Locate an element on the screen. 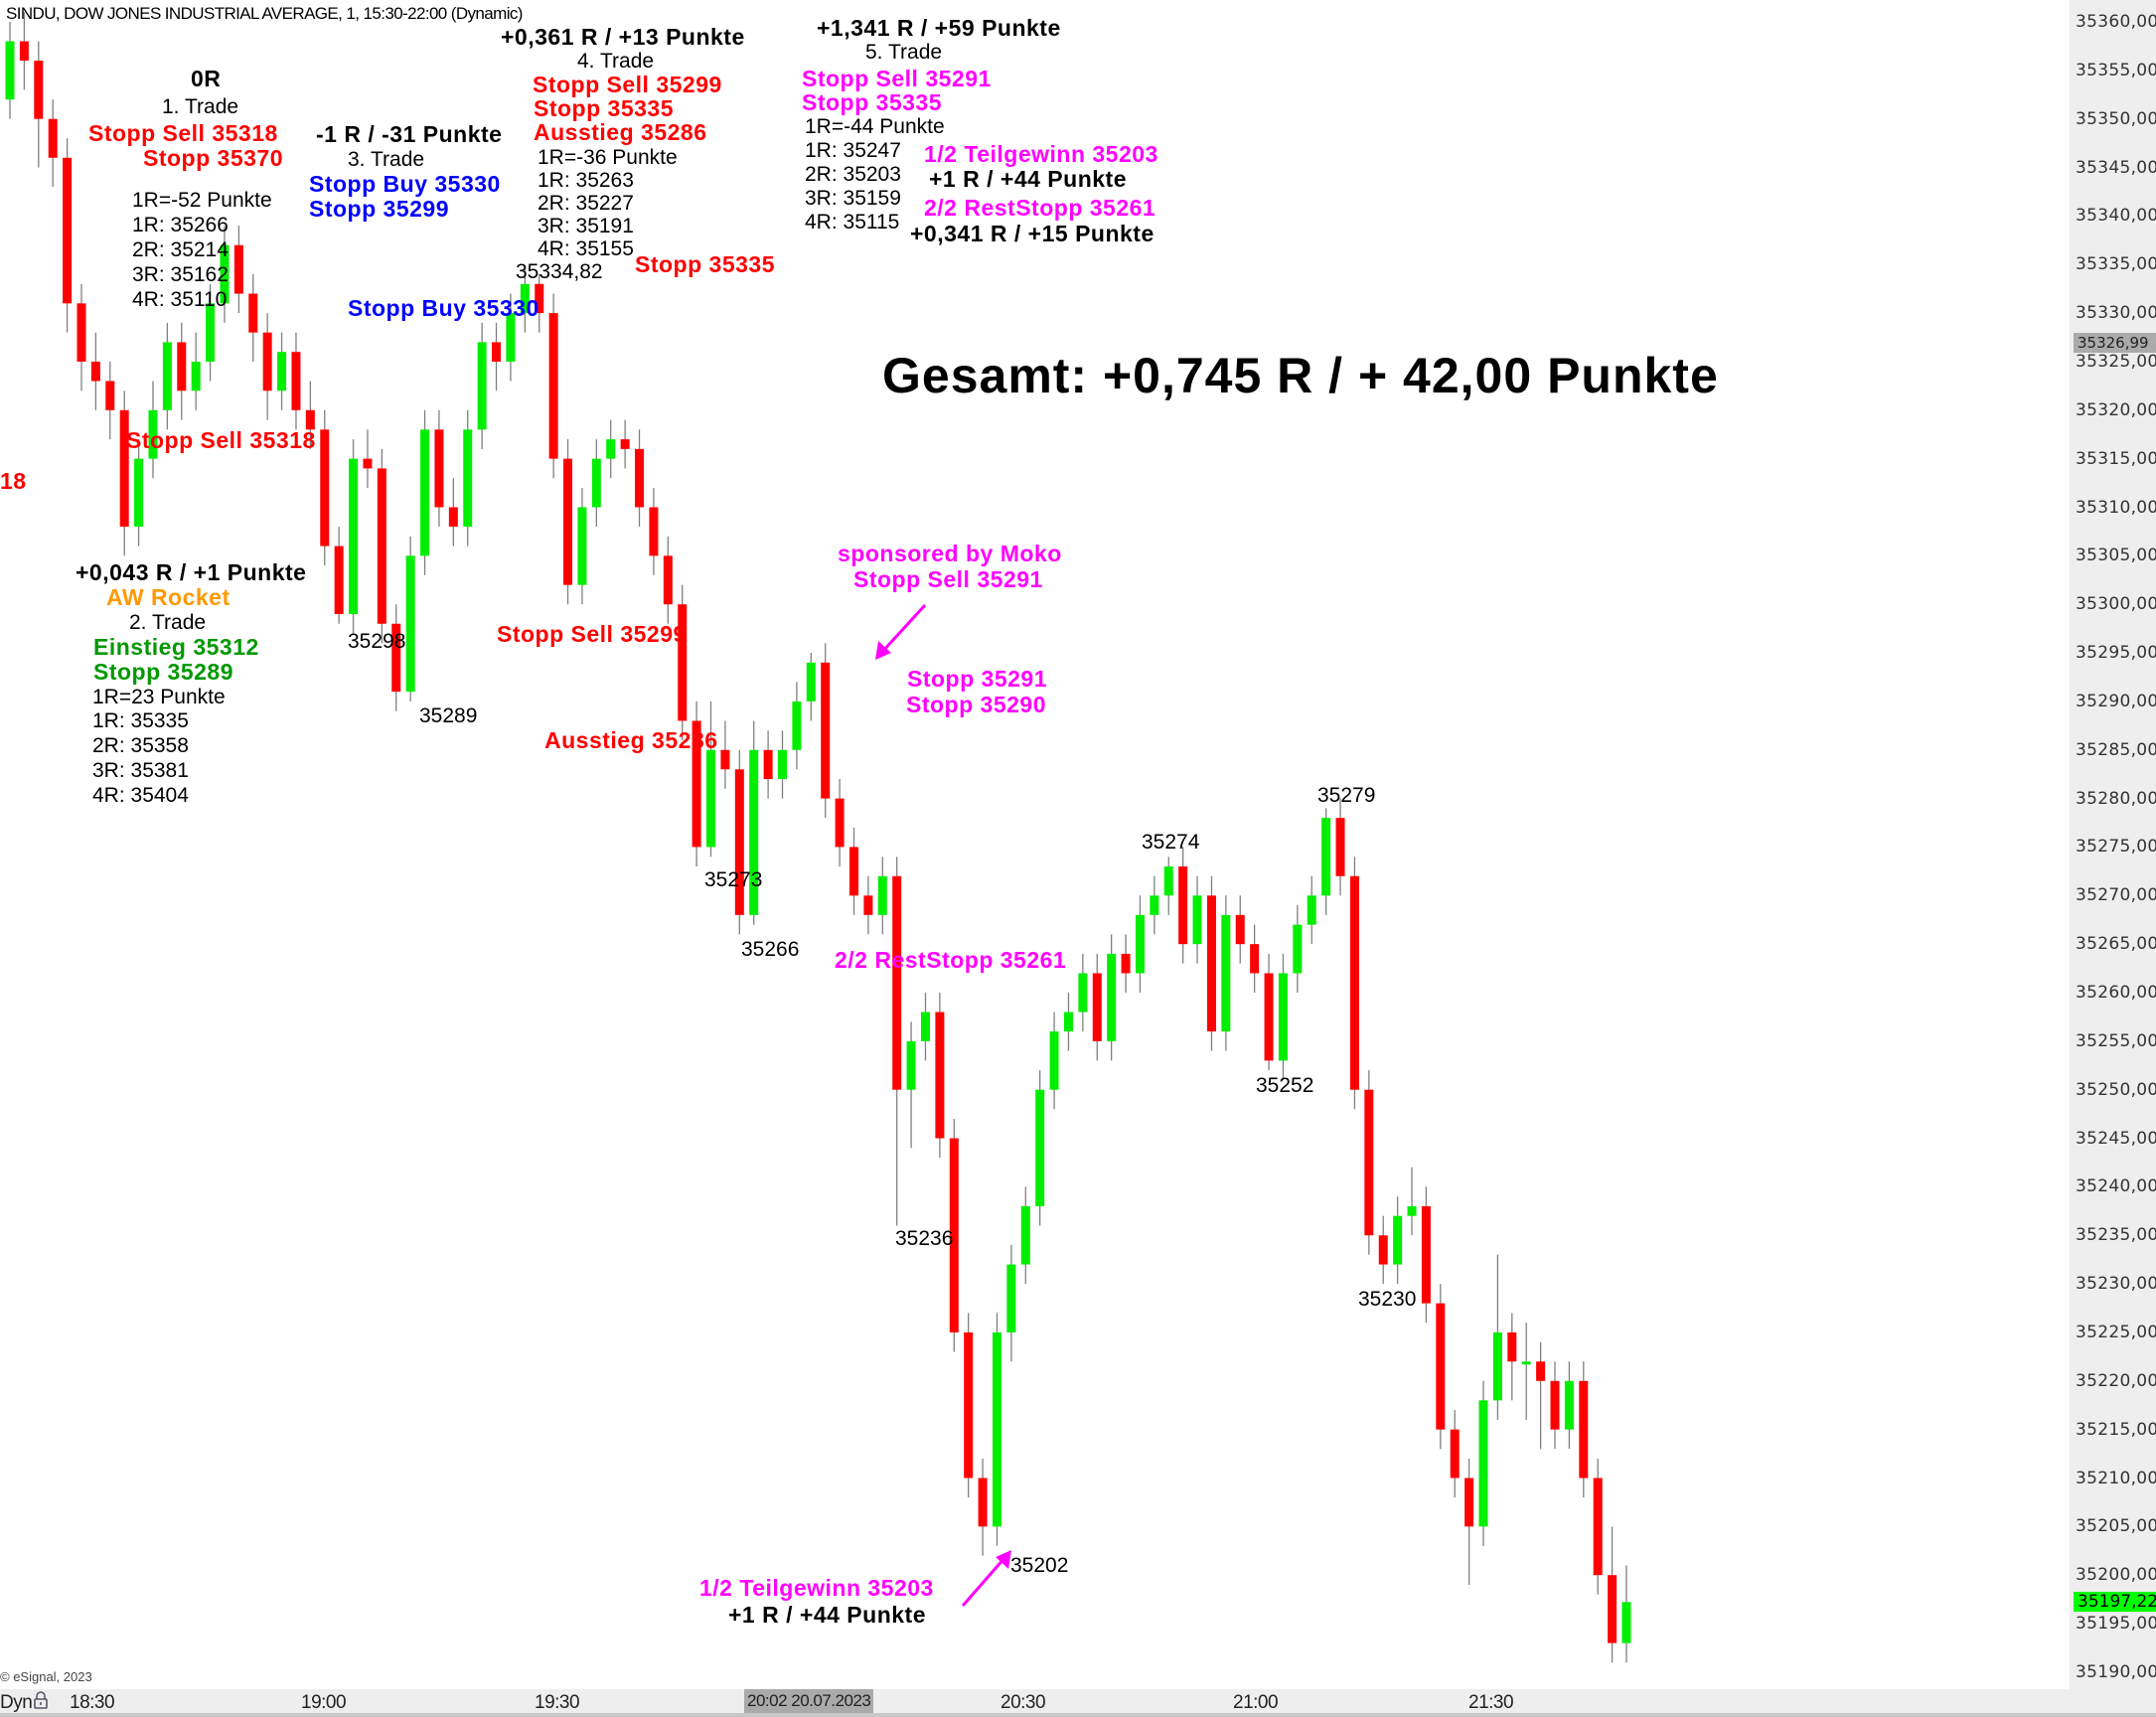 This screenshot has height=1717, width=2156. price-tick-label: 35310,00 is located at coordinates (2116, 507).